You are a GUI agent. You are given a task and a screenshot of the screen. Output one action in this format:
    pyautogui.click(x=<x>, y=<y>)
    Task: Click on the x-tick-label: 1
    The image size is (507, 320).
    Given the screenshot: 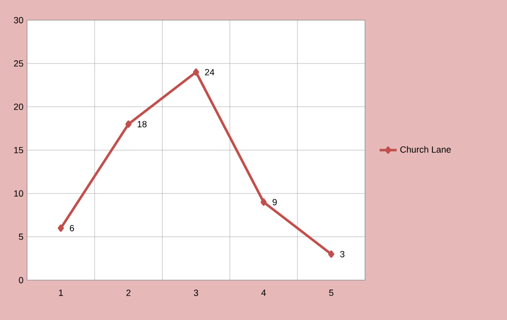 What is the action you would take?
    pyautogui.click(x=61, y=293)
    